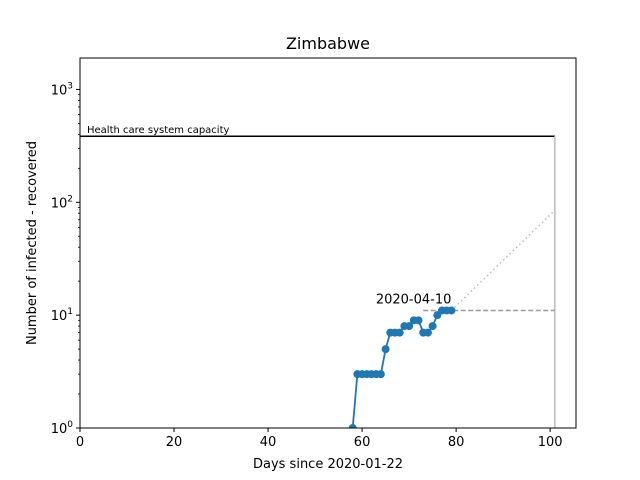 The width and height of the screenshot is (640, 480). What do you see at coordinates (362, 442) in the screenshot?
I see `x-tick-label: 60` at bounding box center [362, 442].